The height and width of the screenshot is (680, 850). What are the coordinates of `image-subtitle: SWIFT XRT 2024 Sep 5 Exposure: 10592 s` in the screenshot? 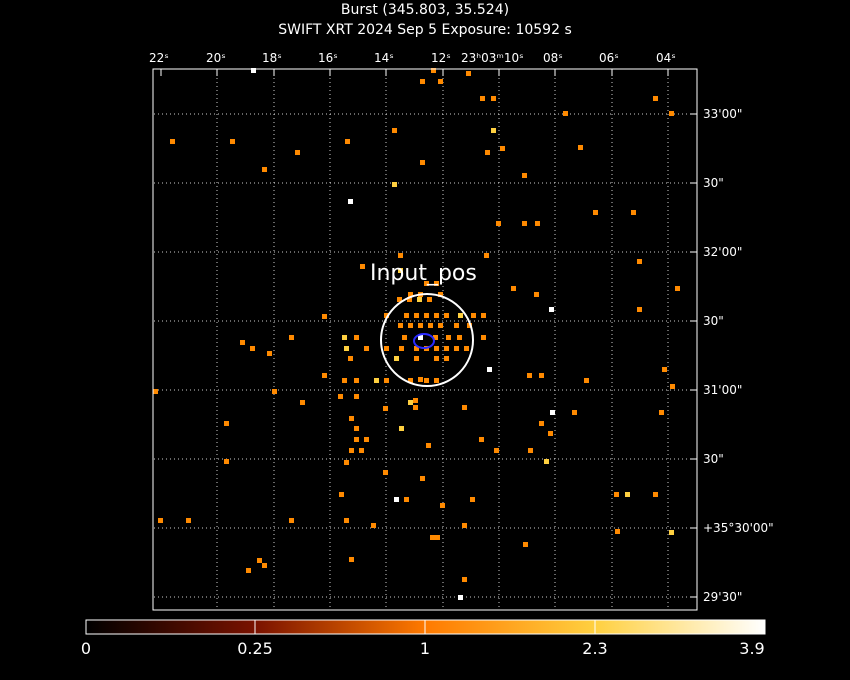 It's located at (425, 30).